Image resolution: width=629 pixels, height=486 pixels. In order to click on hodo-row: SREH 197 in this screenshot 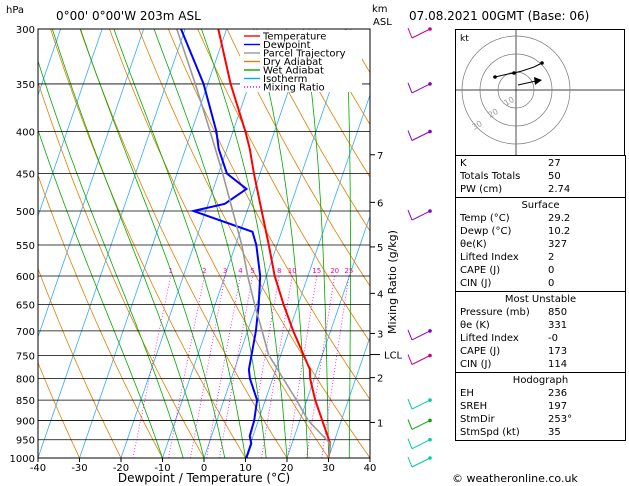, I will do `click(540, 406)`.